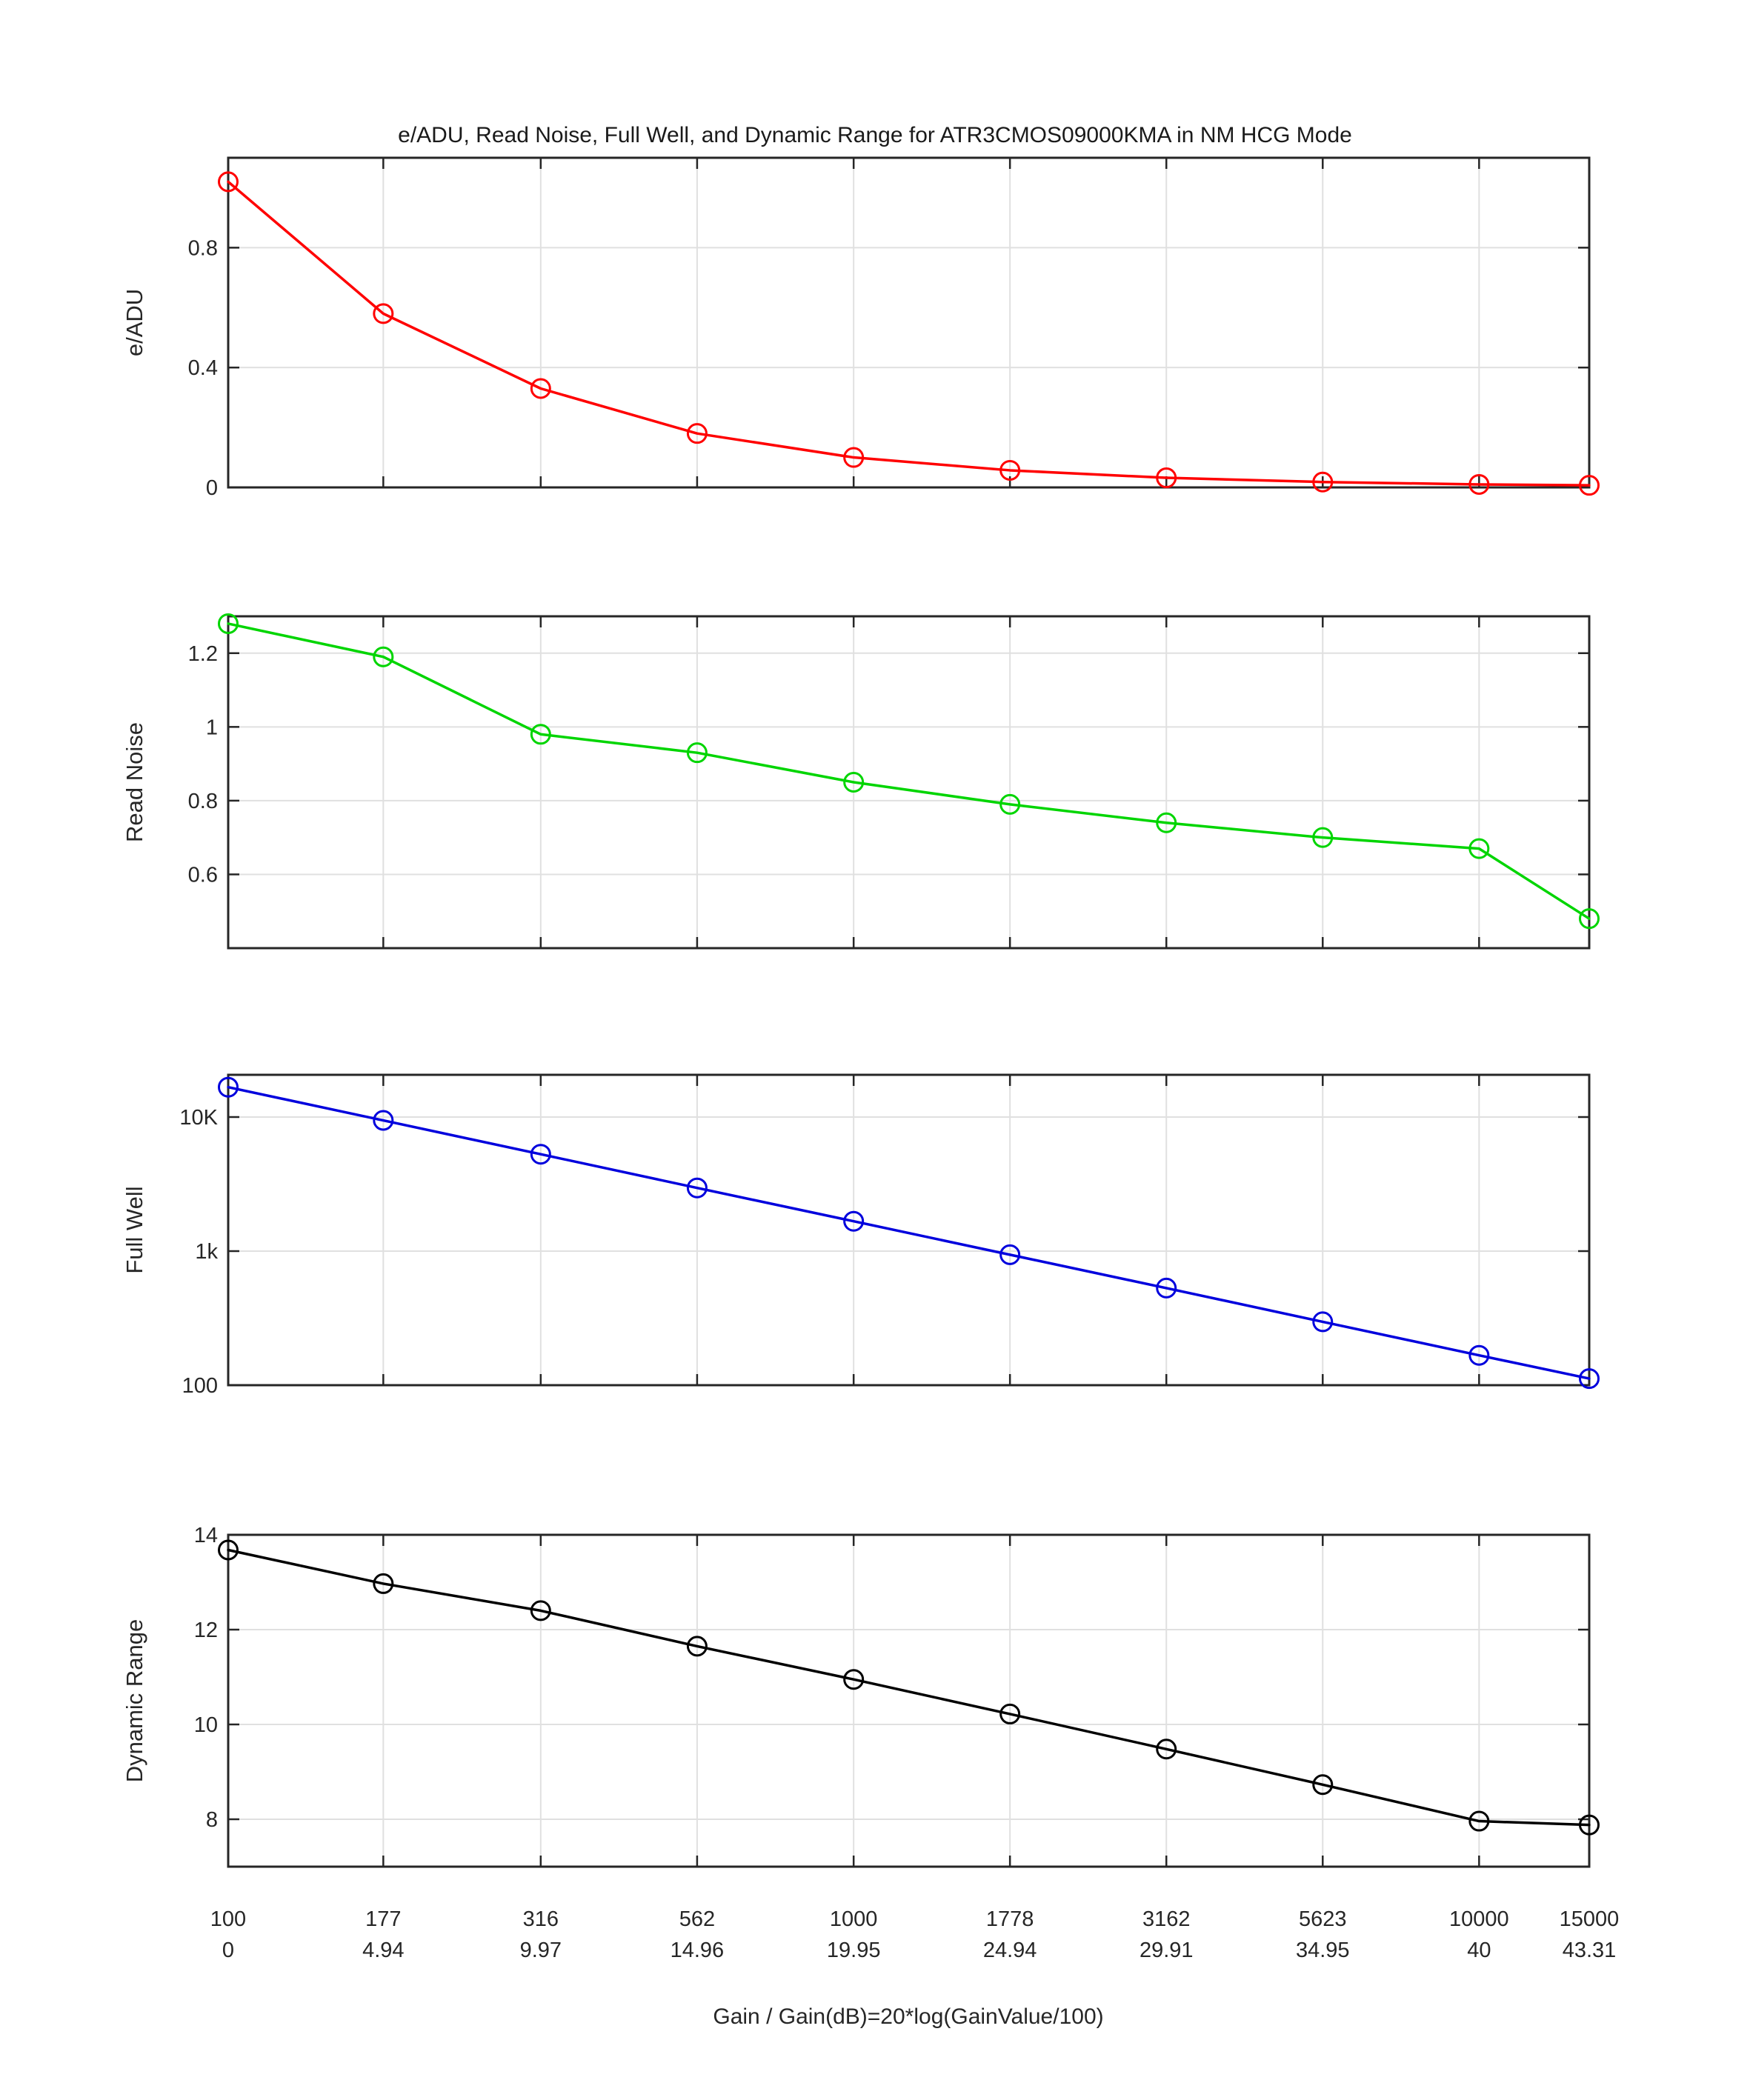 This screenshot has height=2100, width=1750. I want to click on y-tick-label: 10, so click(206, 1725).